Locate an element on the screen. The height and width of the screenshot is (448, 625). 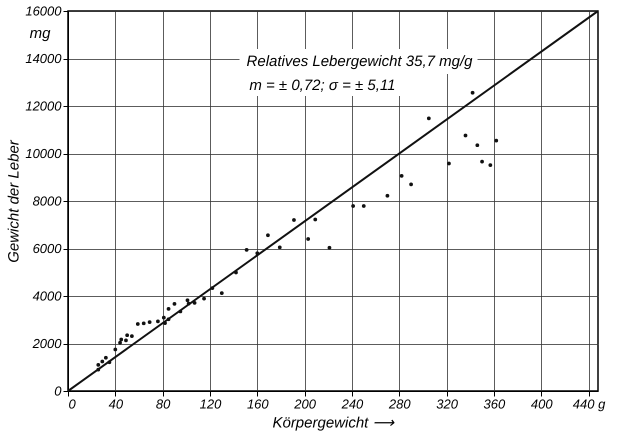
x-tick-label: 440 g is located at coordinates (589, 404).